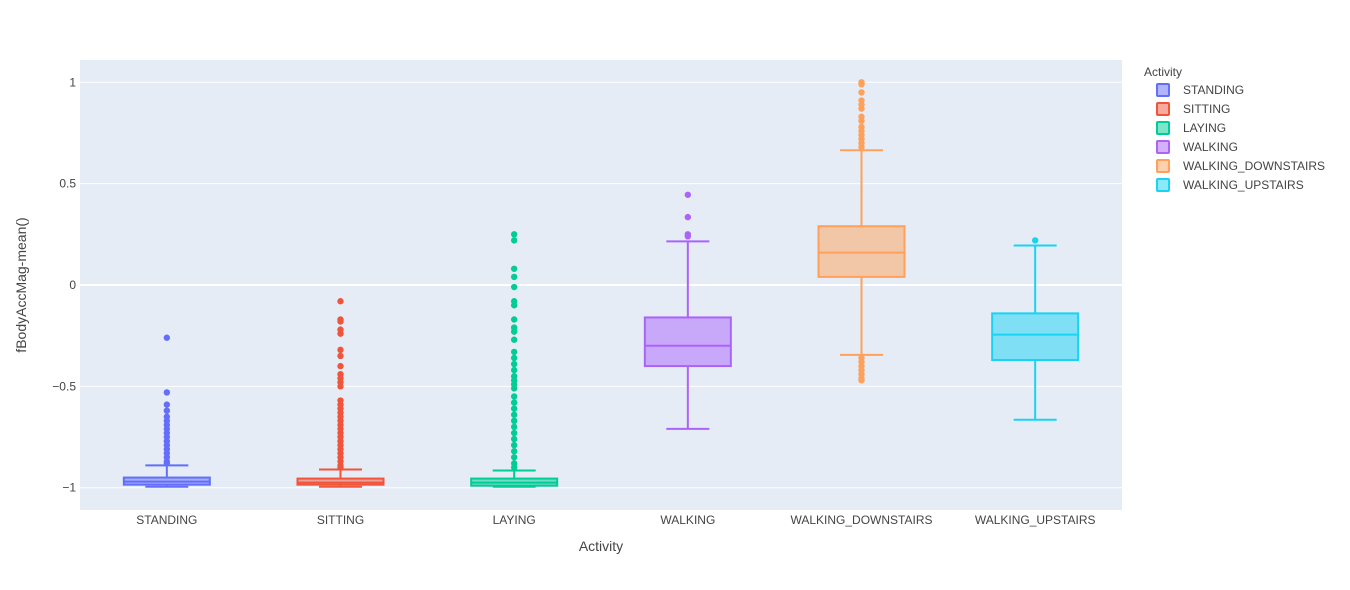  I want to click on legend-item-walking-upstairs: WALKING_UPSTAIRS, so click(1230, 185).